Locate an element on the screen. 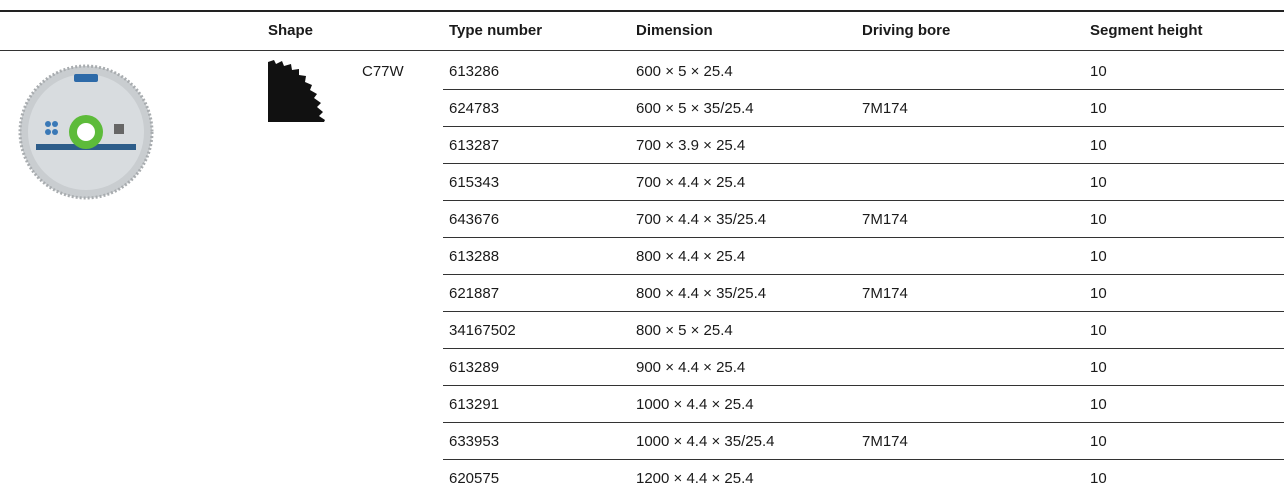 This screenshot has height=500, width=1284. table-cell: 800 × 5 × 25.4 is located at coordinates (684, 330).